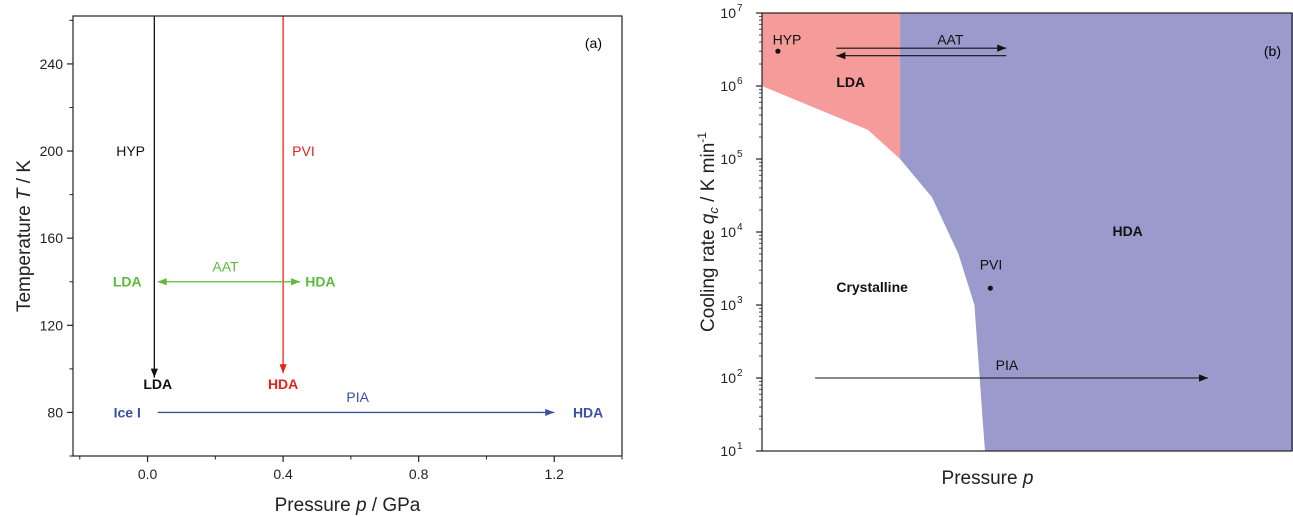 This screenshot has width=1293, height=517. What do you see at coordinates (988, 478) in the screenshot?
I see `panel-b-x-axis-label: Pressure p` at bounding box center [988, 478].